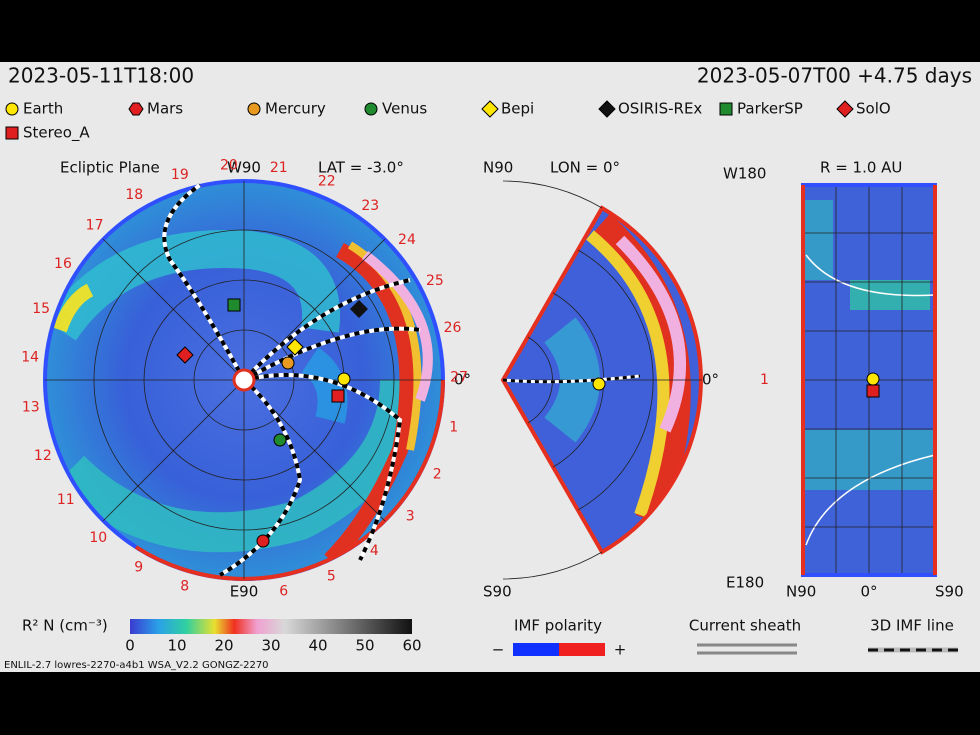  Describe the element at coordinates (101, 76) in the screenshot. I see `time-left: 2023-05-11T18:00` at that location.